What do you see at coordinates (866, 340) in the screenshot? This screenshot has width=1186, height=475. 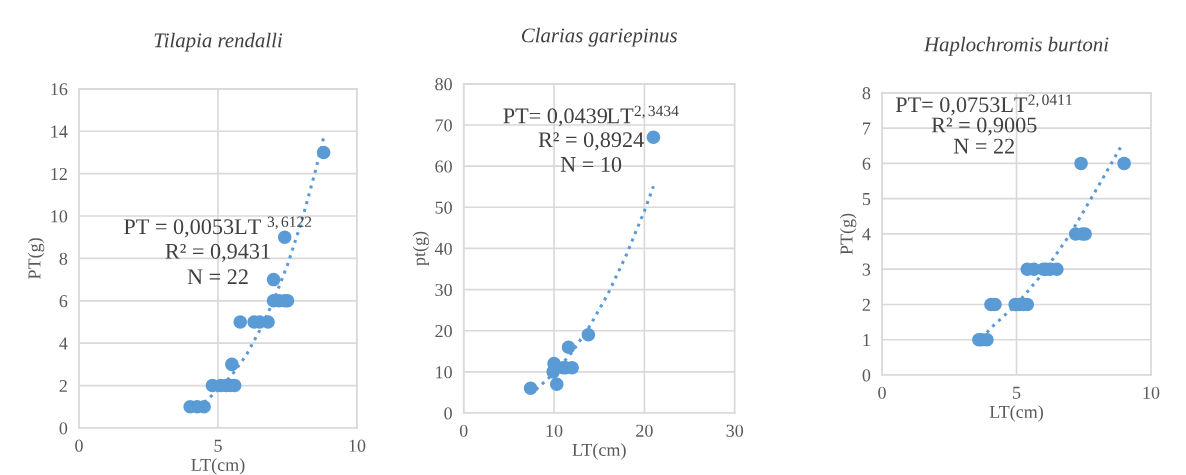 I see `y-tick-label: 1` at bounding box center [866, 340].